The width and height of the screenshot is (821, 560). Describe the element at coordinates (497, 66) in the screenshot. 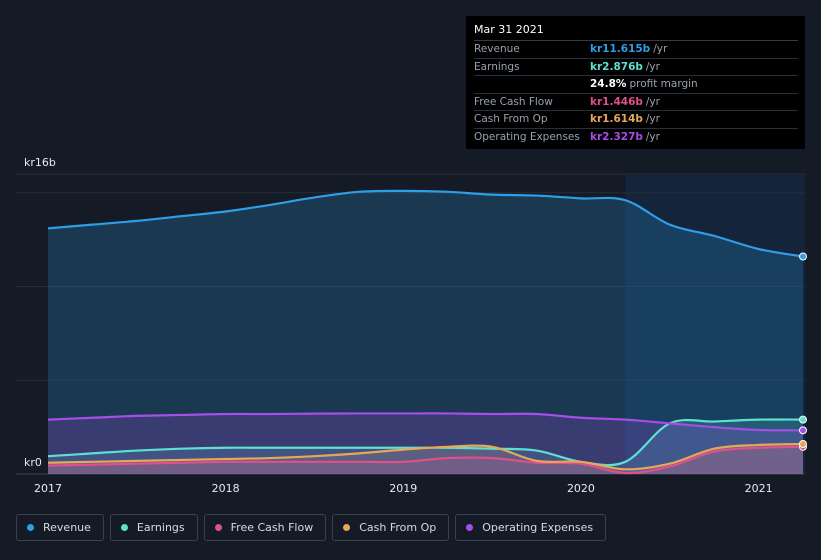

I see `tooltip-row-label: Earnings` at that location.